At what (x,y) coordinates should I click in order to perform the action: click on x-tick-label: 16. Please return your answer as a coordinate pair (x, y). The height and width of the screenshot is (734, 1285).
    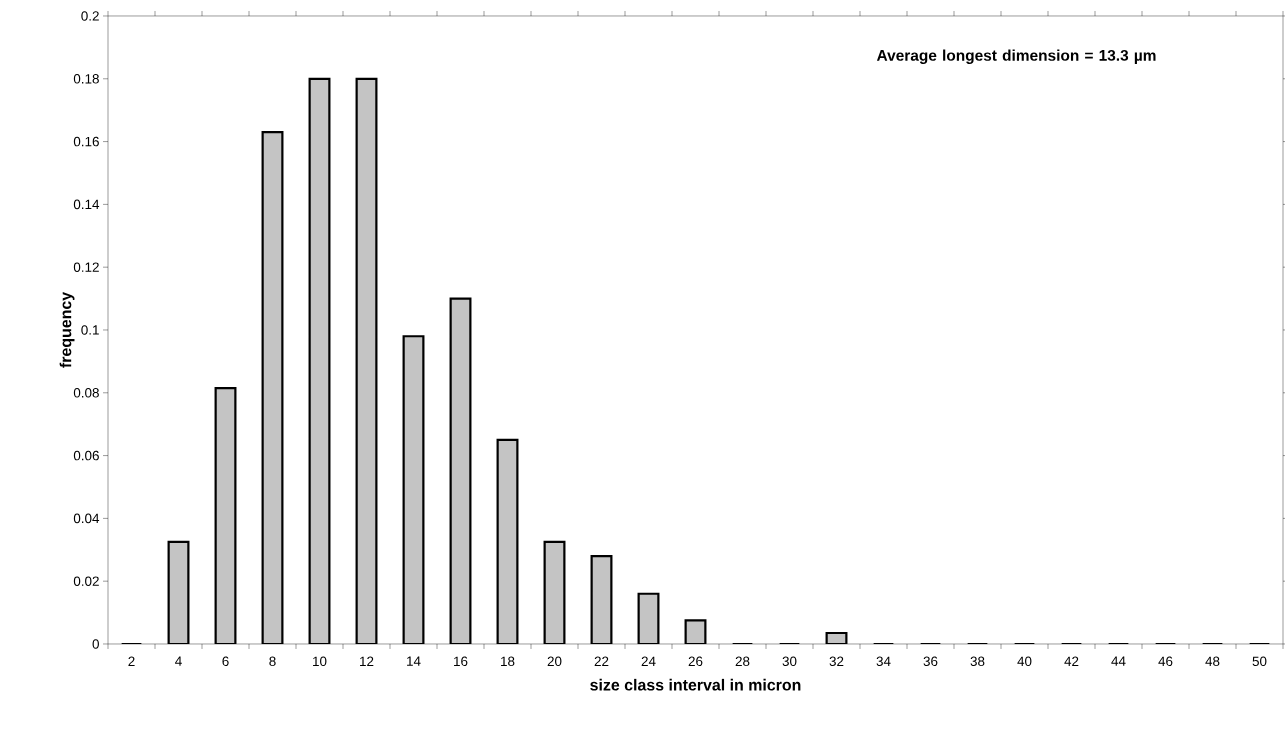
    Looking at the image, I should click on (461, 661).